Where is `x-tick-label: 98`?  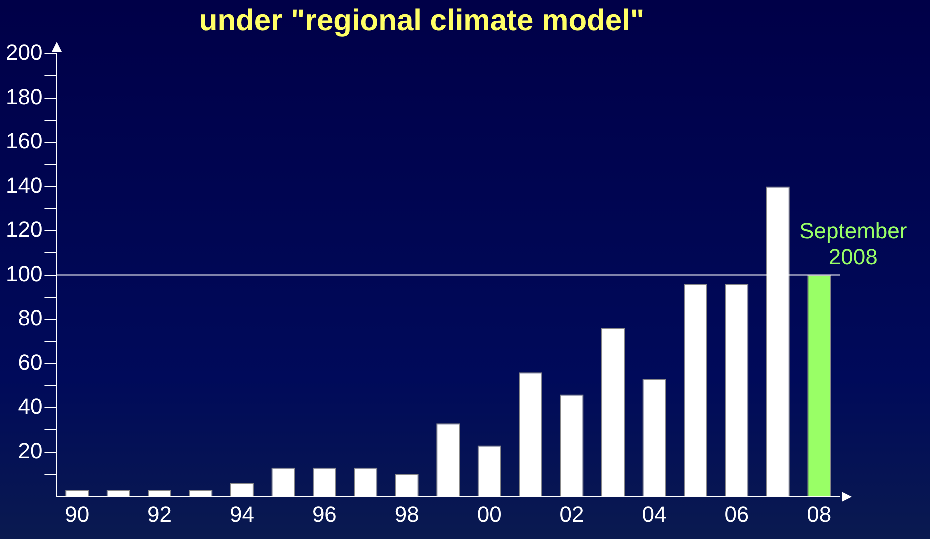
x-tick-label: 98 is located at coordinates (407, 514).